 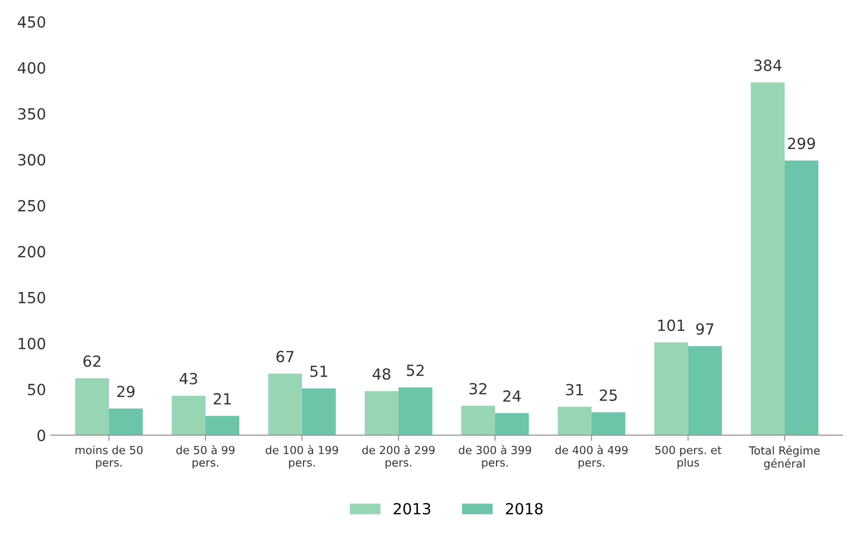 What do you see at coordinates (412, 508) in the screenshot?
I see `legend-label: 2013` at bounding box center [412, 508].